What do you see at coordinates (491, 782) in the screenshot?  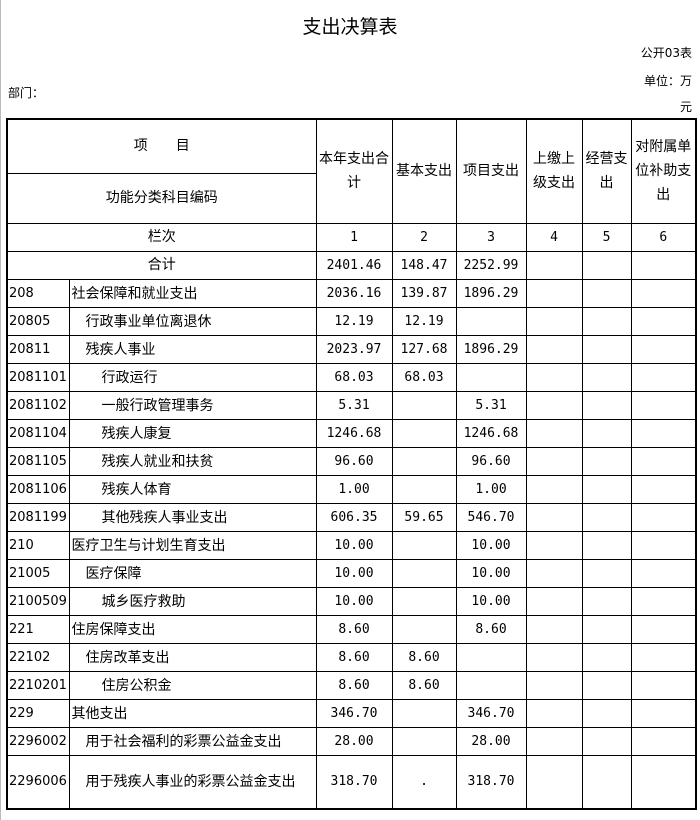 I see `row-value: 318.70` at bounding box center [491, 782].